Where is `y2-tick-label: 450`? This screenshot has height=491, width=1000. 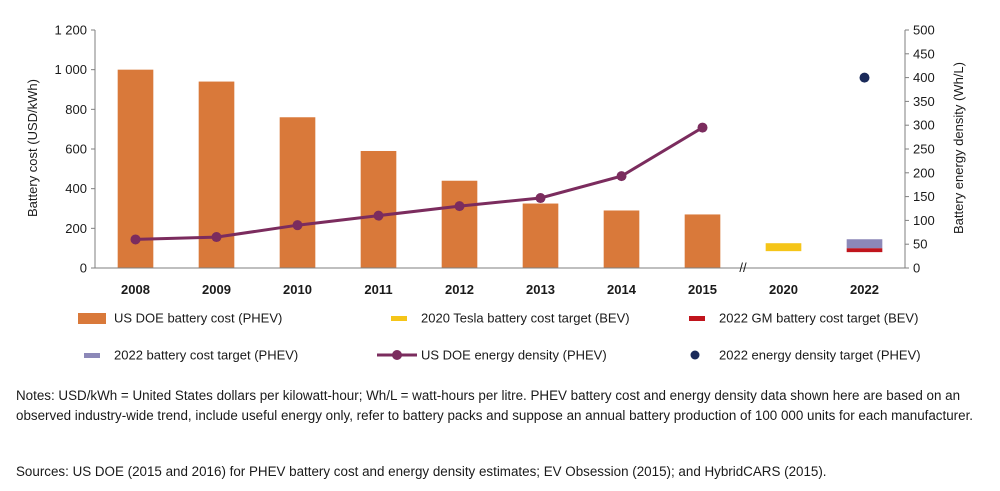
y2-tick-label: 450 is located at coordinates (924, 53).